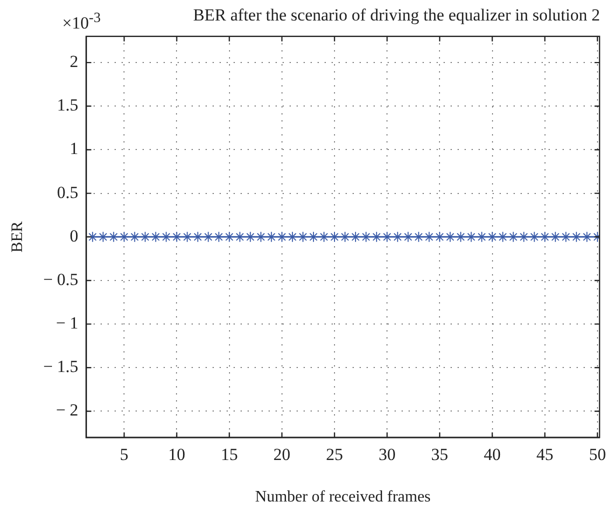  Describe the element at coordinates (597, 454) in the screenshot. I see `x-tick-label: 50` at that location.